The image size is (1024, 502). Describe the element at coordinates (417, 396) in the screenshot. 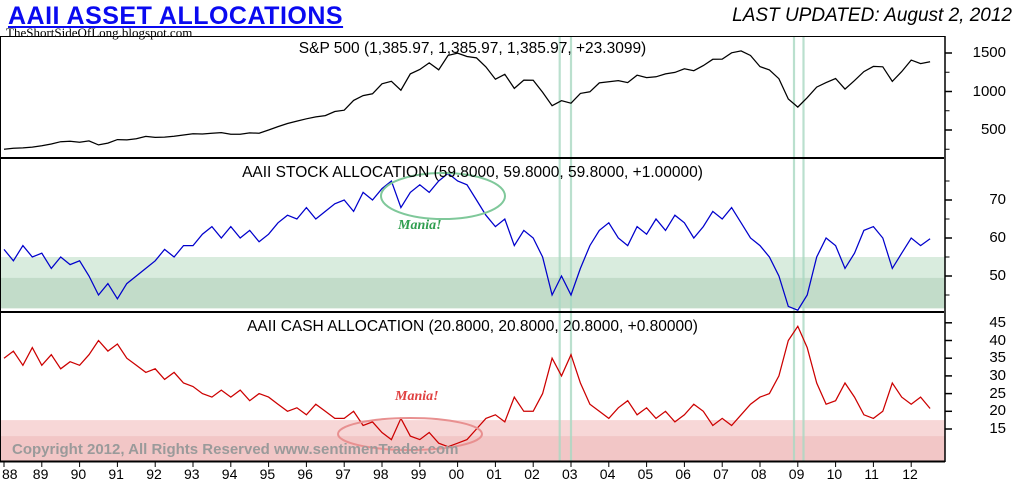

I see `mania-annotation-cash: Mania!` at that location.